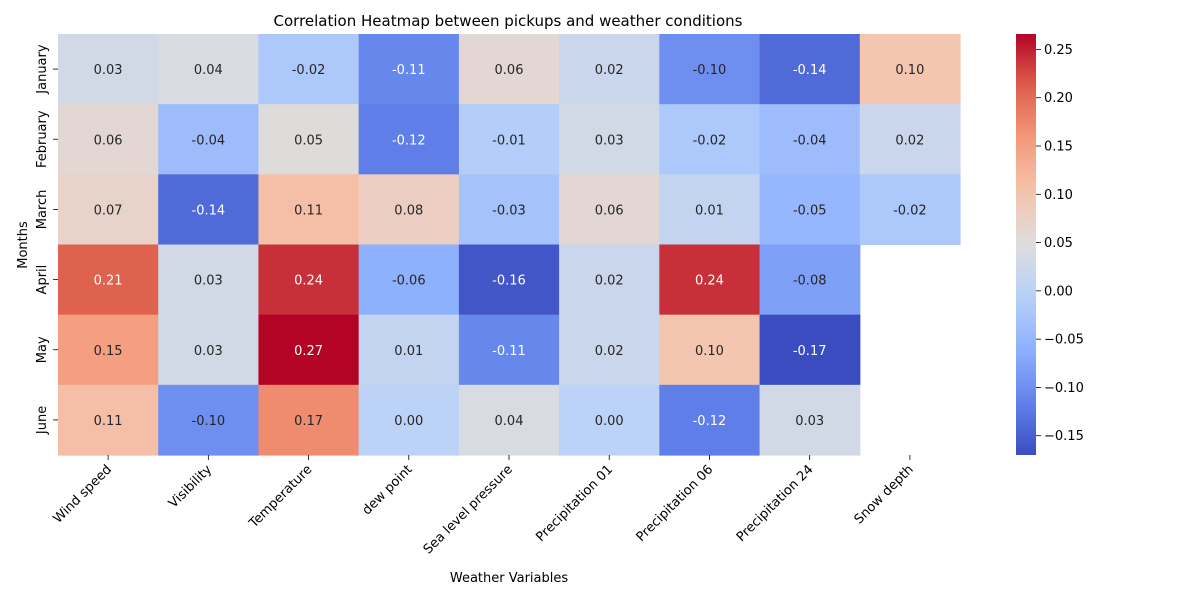 The image size is (1200, 600). I want to click on heatmap-cell-label: -0.04, so click(810, 140).